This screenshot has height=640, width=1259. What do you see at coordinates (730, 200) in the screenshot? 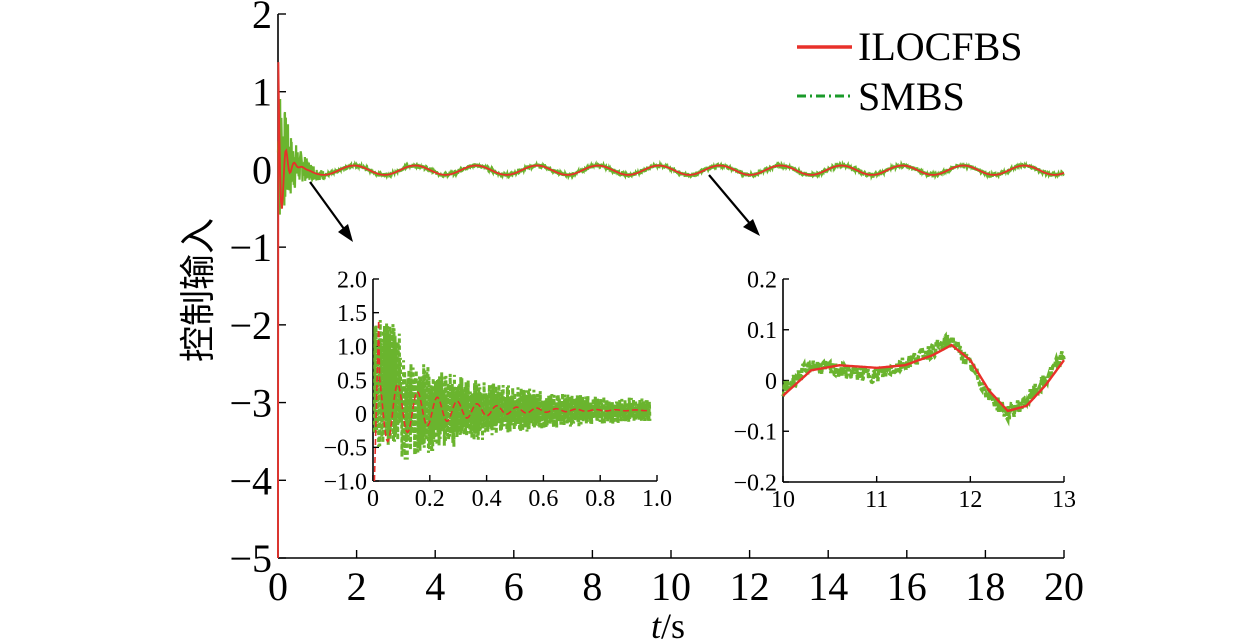
I see `arrow-right` at bounding box center [730, 200].